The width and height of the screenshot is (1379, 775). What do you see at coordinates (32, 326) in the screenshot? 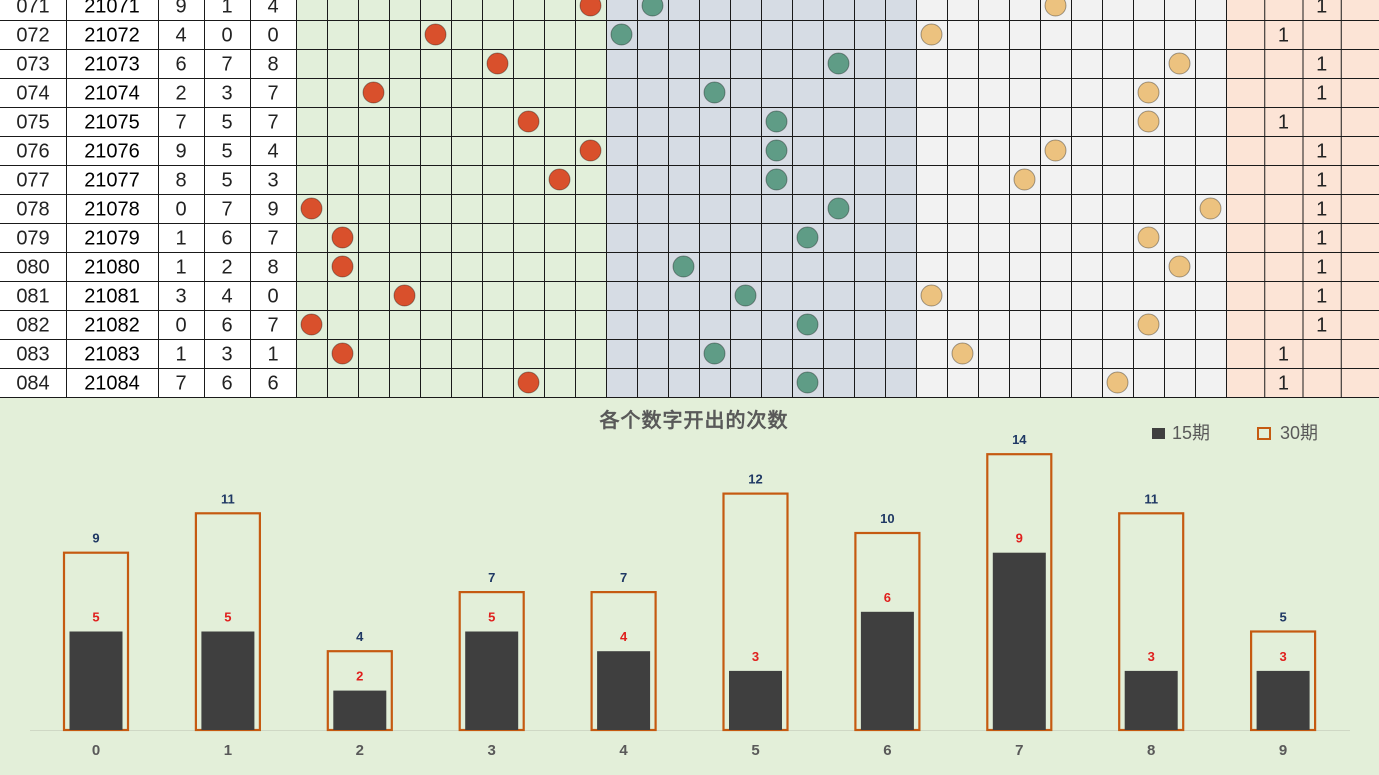
I see `row-seq: 082` at bounding box center [32, 326].